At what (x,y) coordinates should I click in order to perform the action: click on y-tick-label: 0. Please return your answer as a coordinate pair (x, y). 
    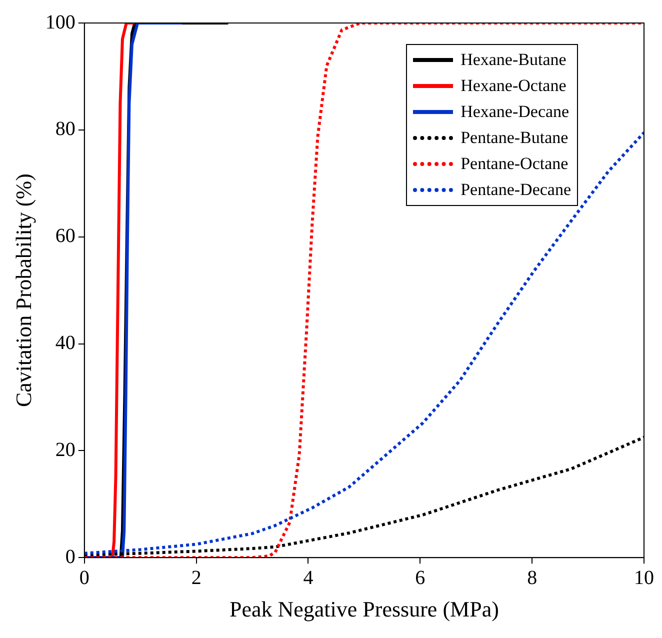
    Looking at the image, I should click on (70, 557).